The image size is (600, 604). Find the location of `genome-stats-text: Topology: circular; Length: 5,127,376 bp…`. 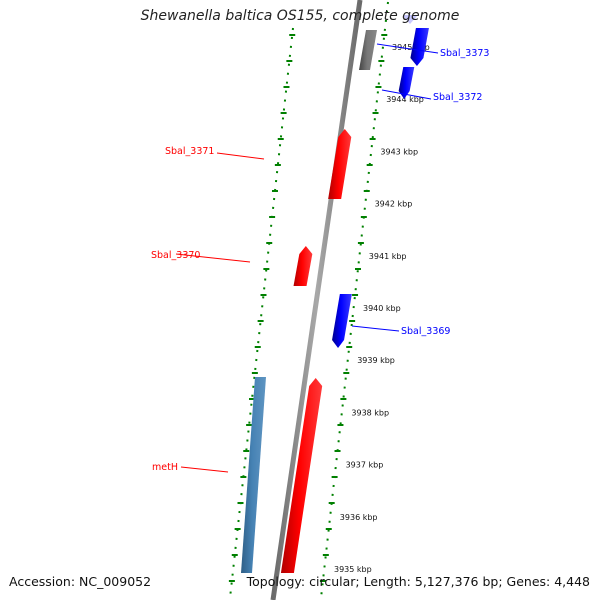

genome-stats-text: Topology: circular; Length: 5,127,376 bp… is located at coordinates (418, 581).